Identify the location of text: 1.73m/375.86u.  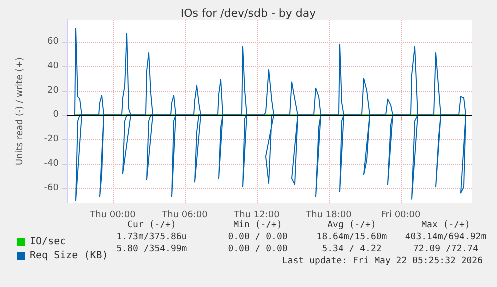
(152, 237).